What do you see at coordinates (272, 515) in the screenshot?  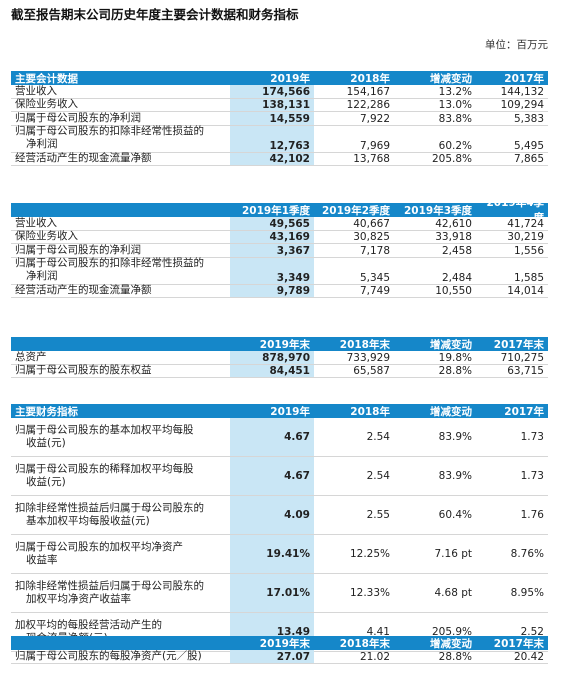 I see `table-cell: 4.09` at bounding box center [272, 515].